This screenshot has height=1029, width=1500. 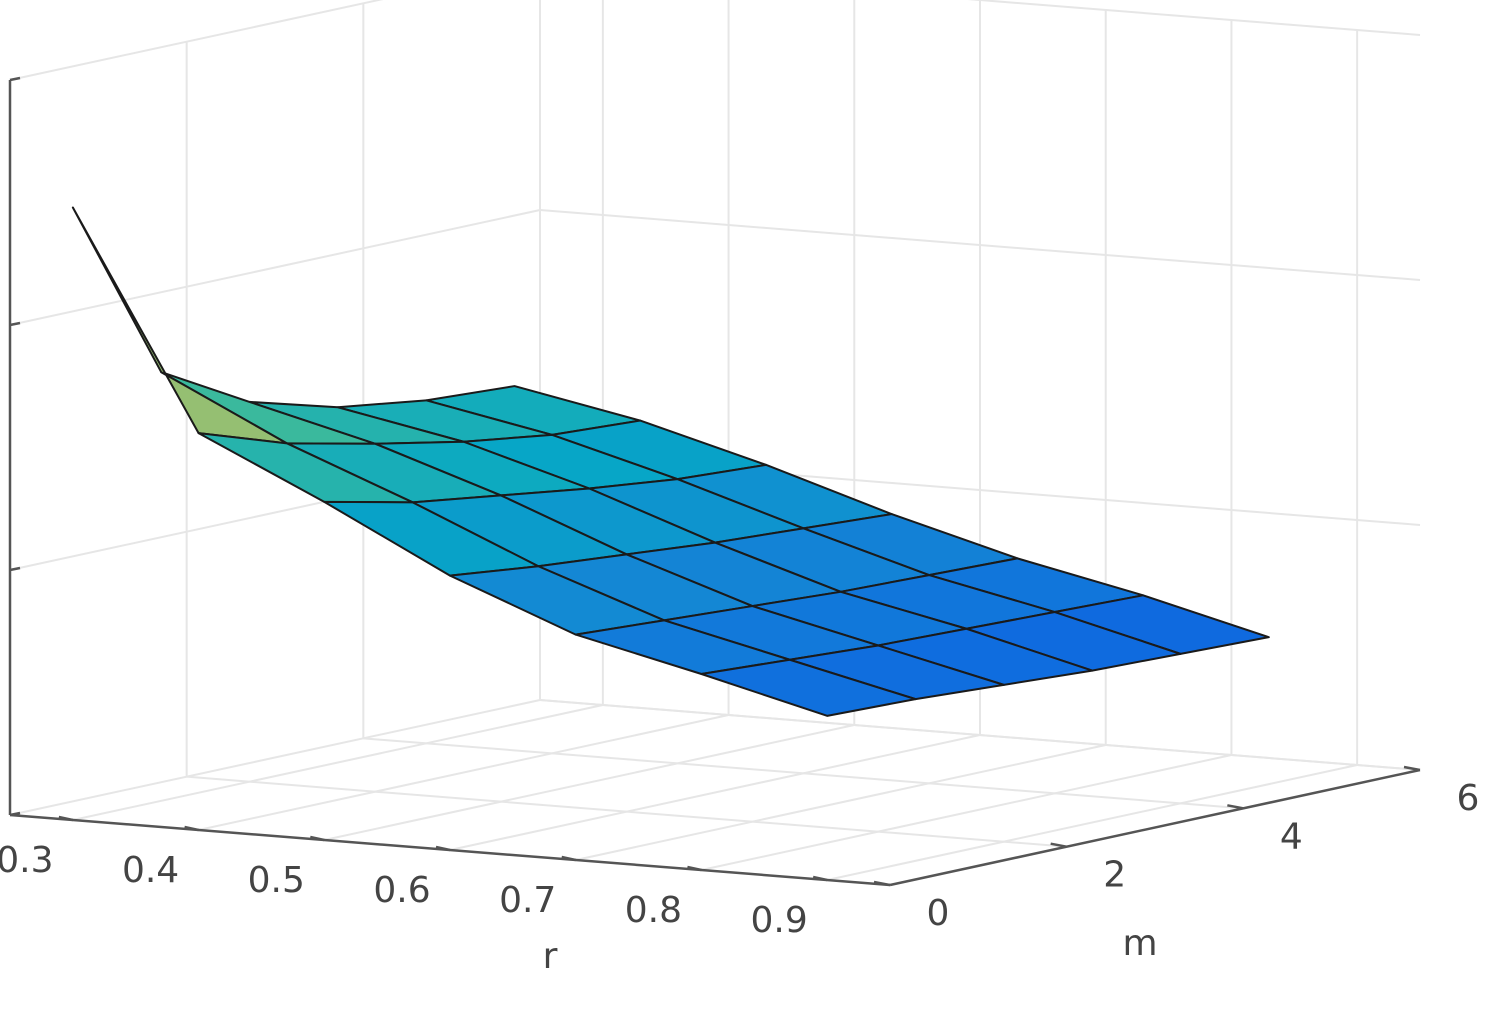 What do you see at coordinates (938, 913) in the screenshot?
I see `y-tick-label: 0` at bounding box center [938, 913].